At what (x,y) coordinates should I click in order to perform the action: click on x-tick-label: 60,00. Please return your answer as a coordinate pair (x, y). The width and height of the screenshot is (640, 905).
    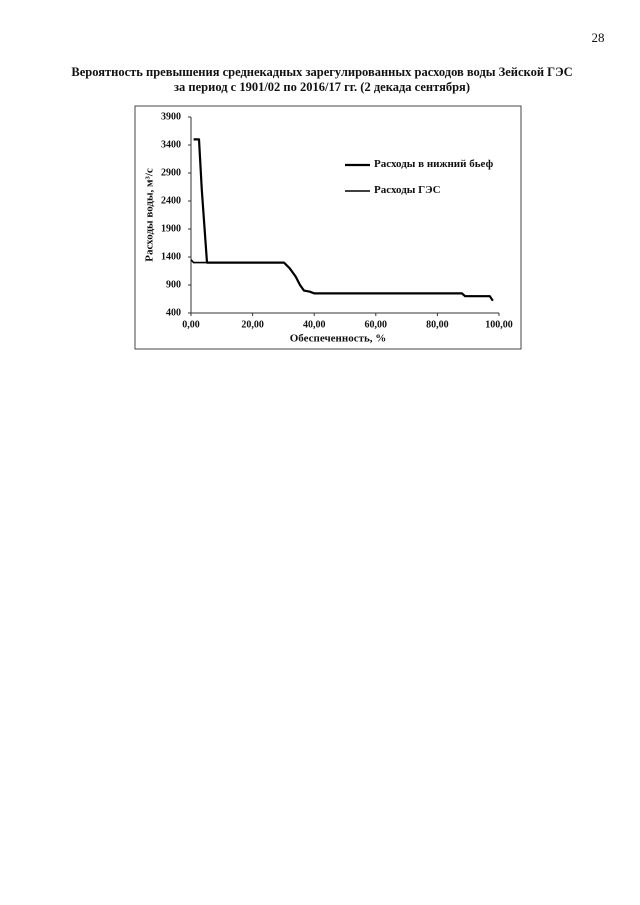
    Looking at the image, I should click on (376, 324).